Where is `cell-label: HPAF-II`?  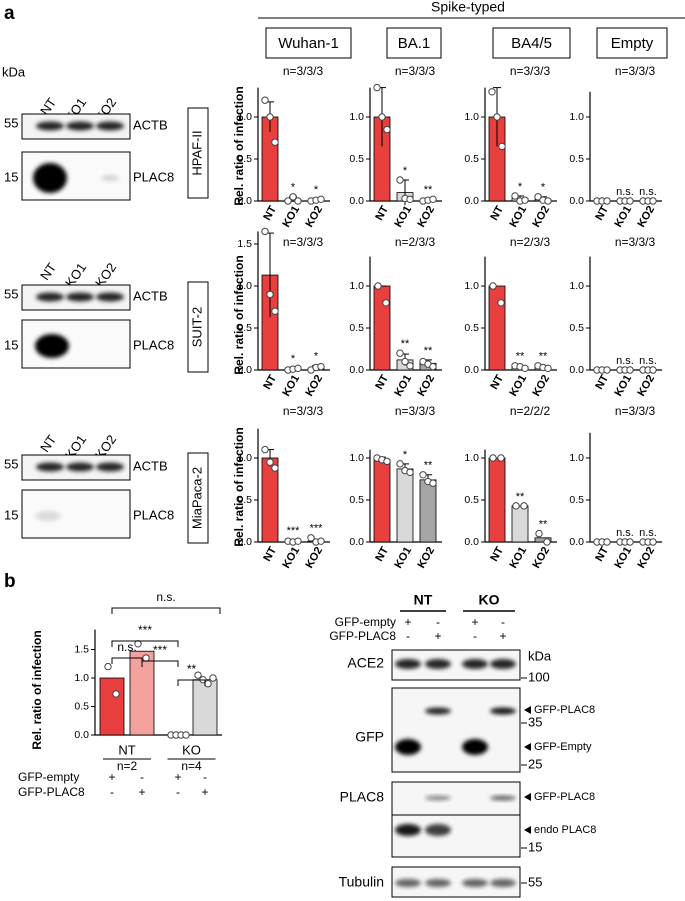 cell-label: HPAF-II is located at coordinates (196, 152).